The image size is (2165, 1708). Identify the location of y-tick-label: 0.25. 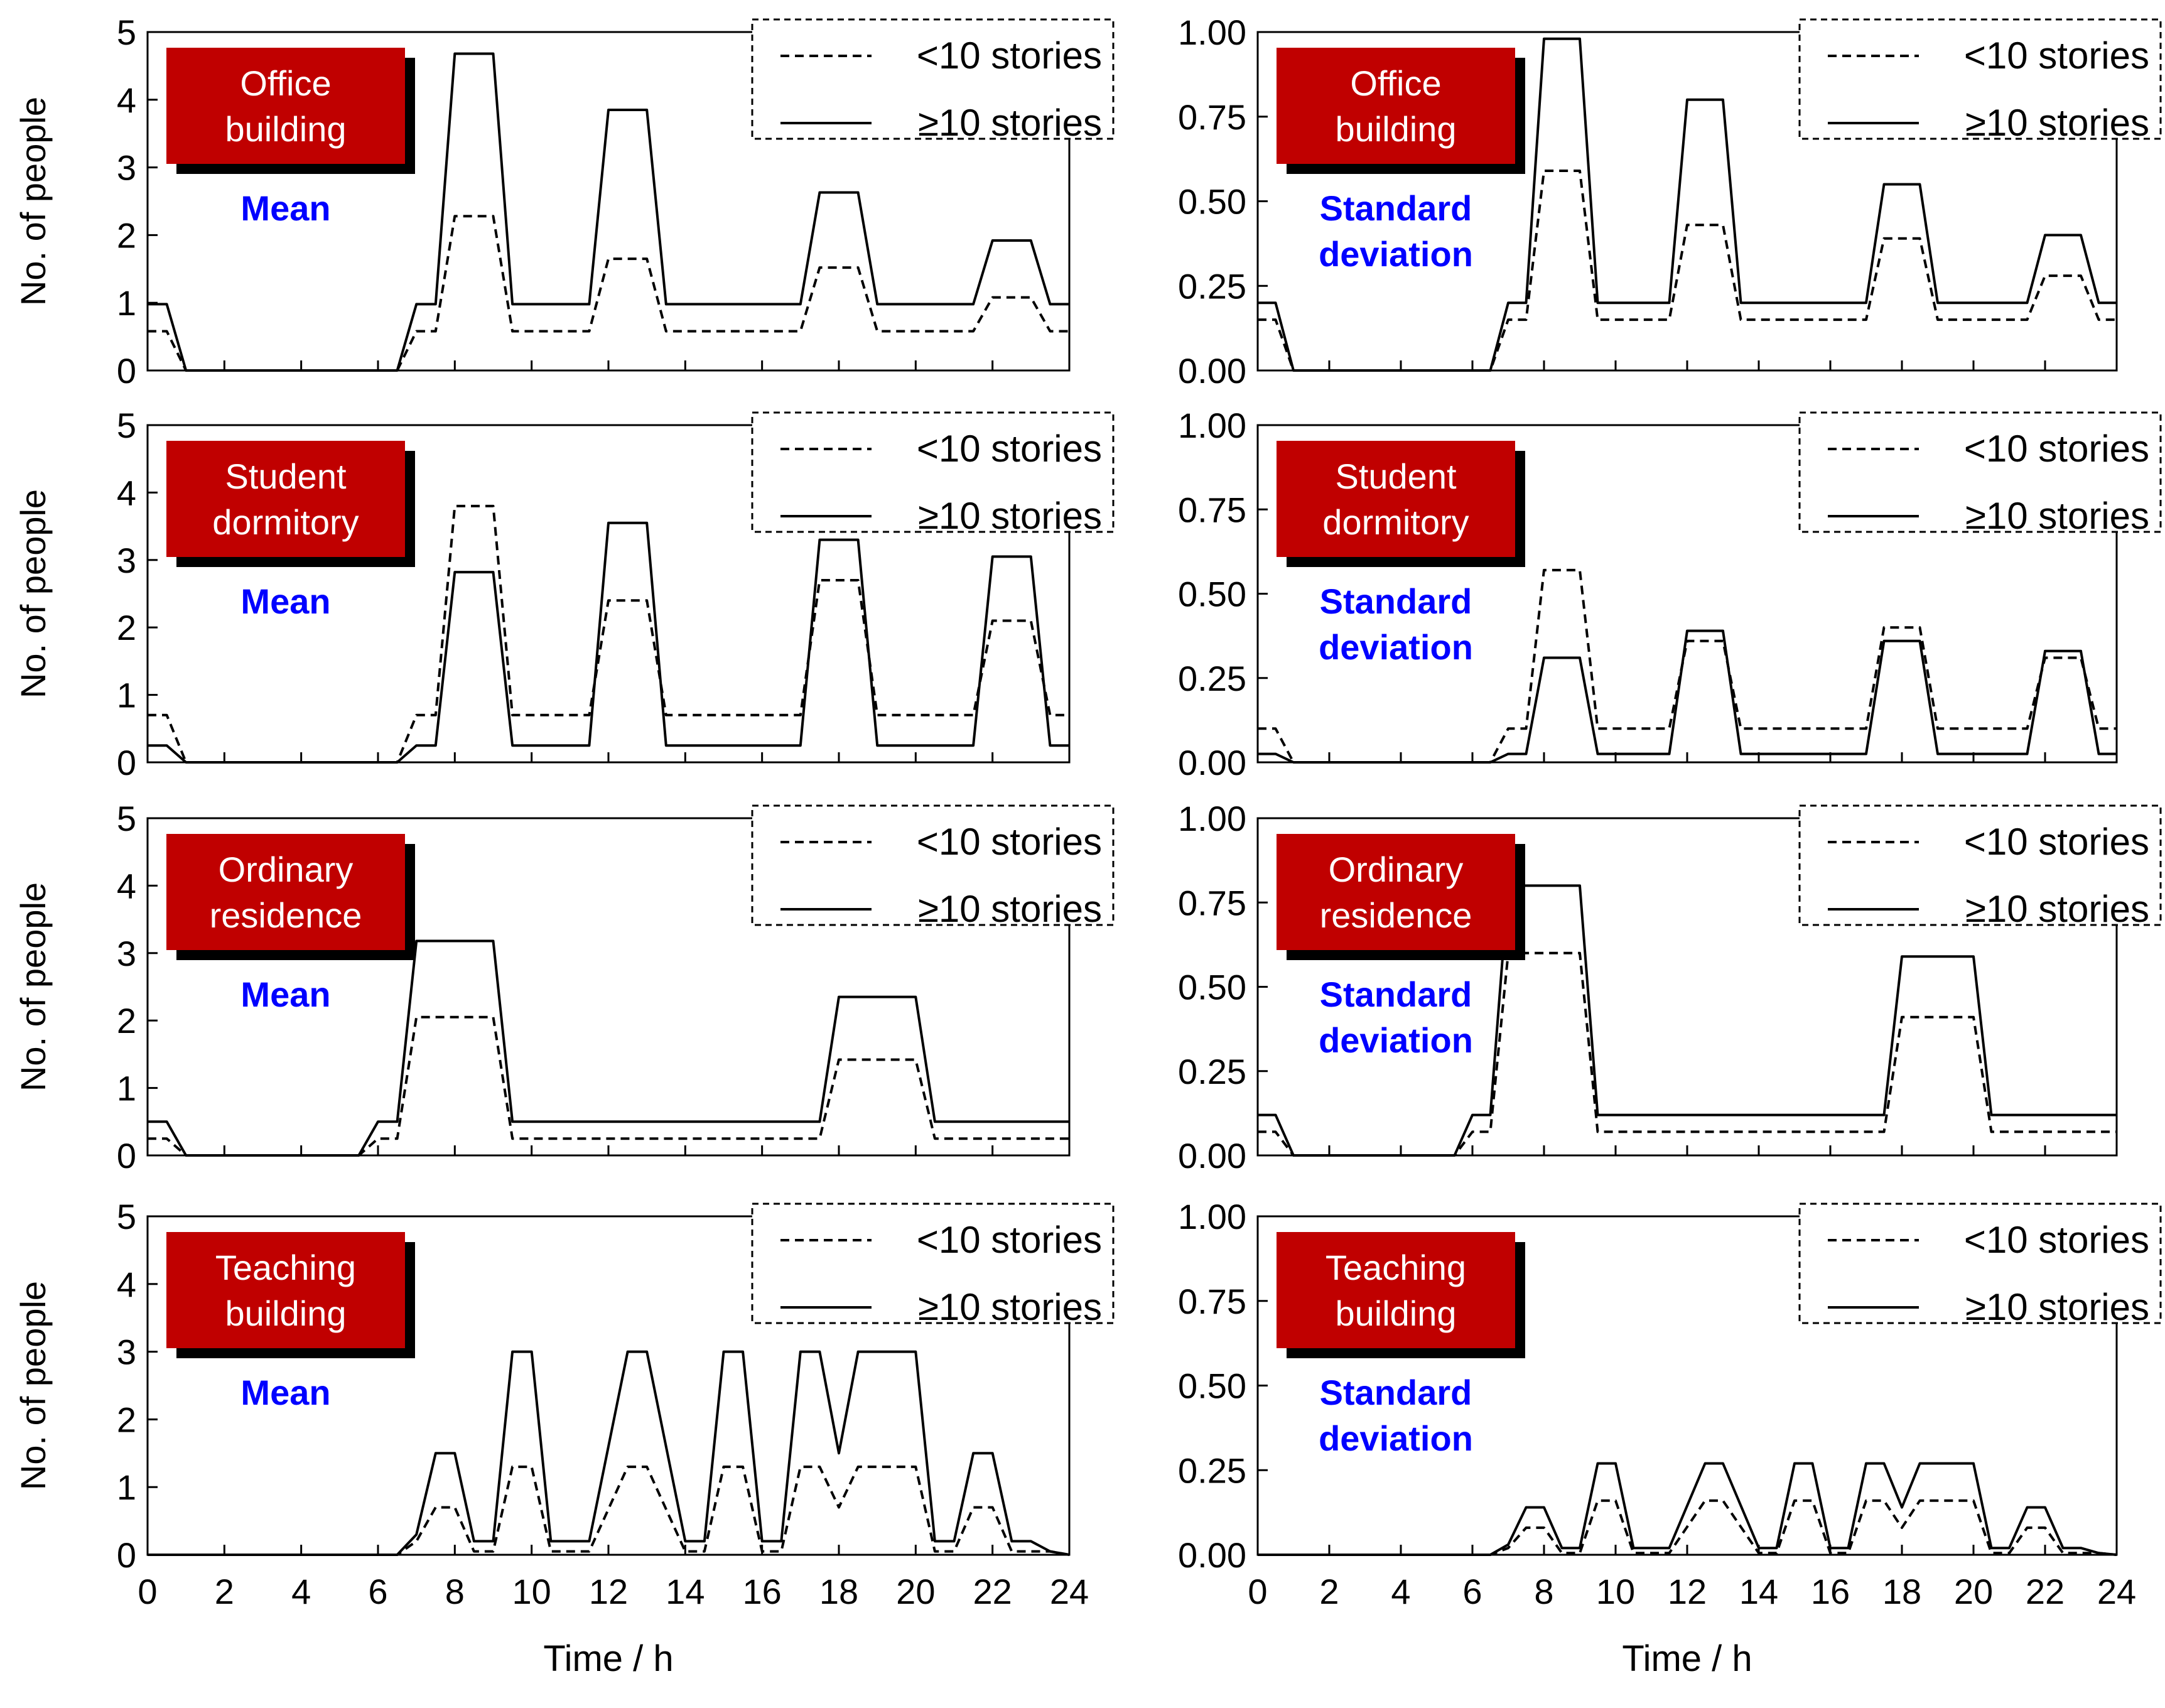
(1212, 1071).